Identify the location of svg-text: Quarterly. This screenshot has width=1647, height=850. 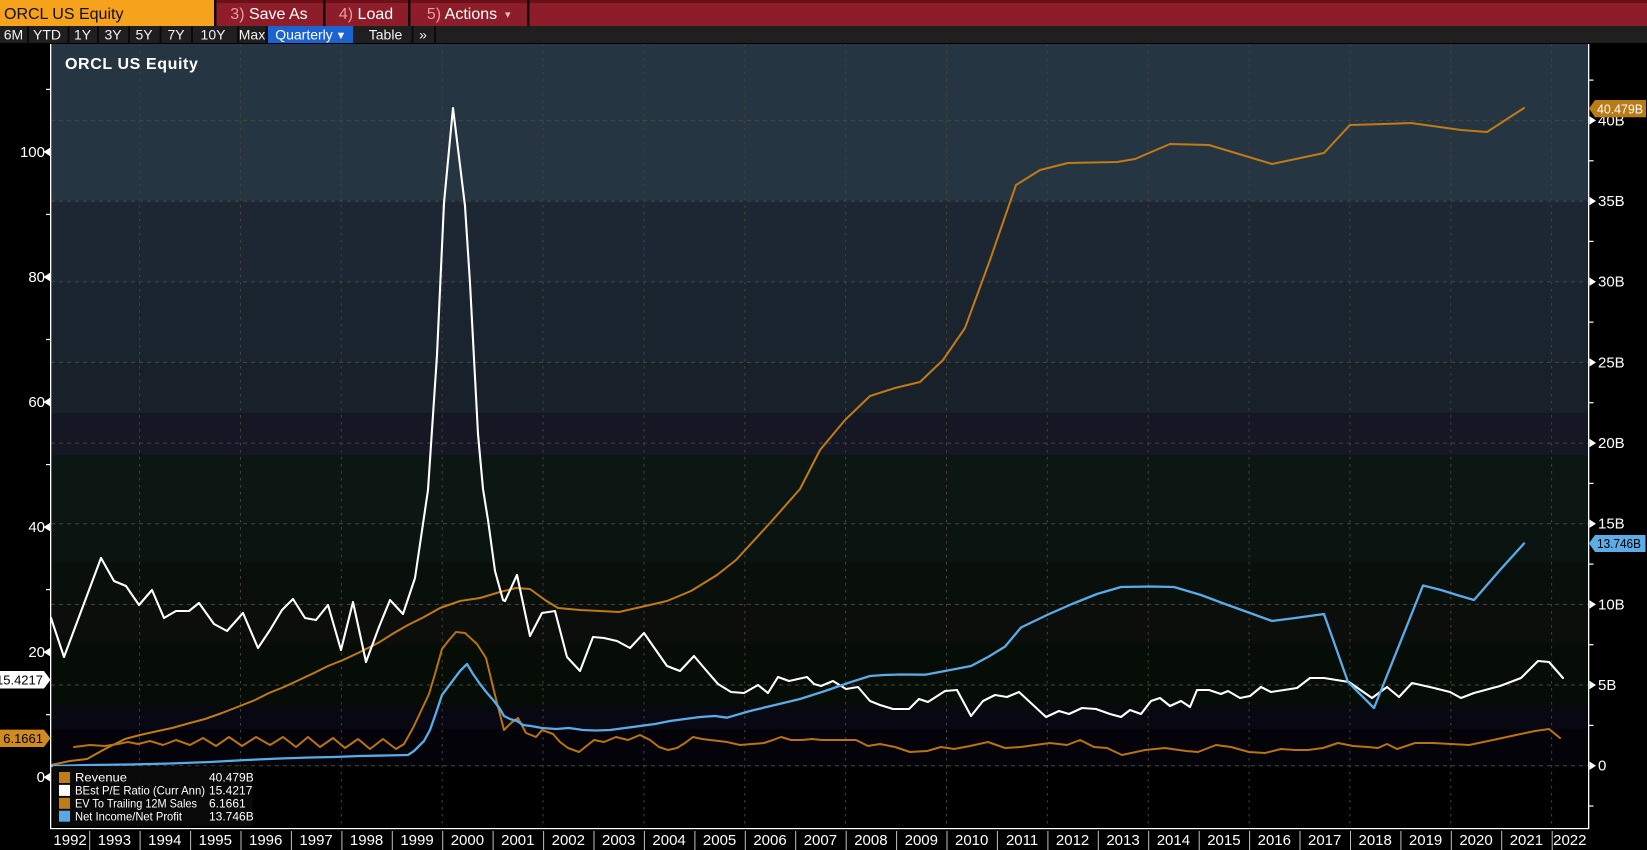
(304, 35).